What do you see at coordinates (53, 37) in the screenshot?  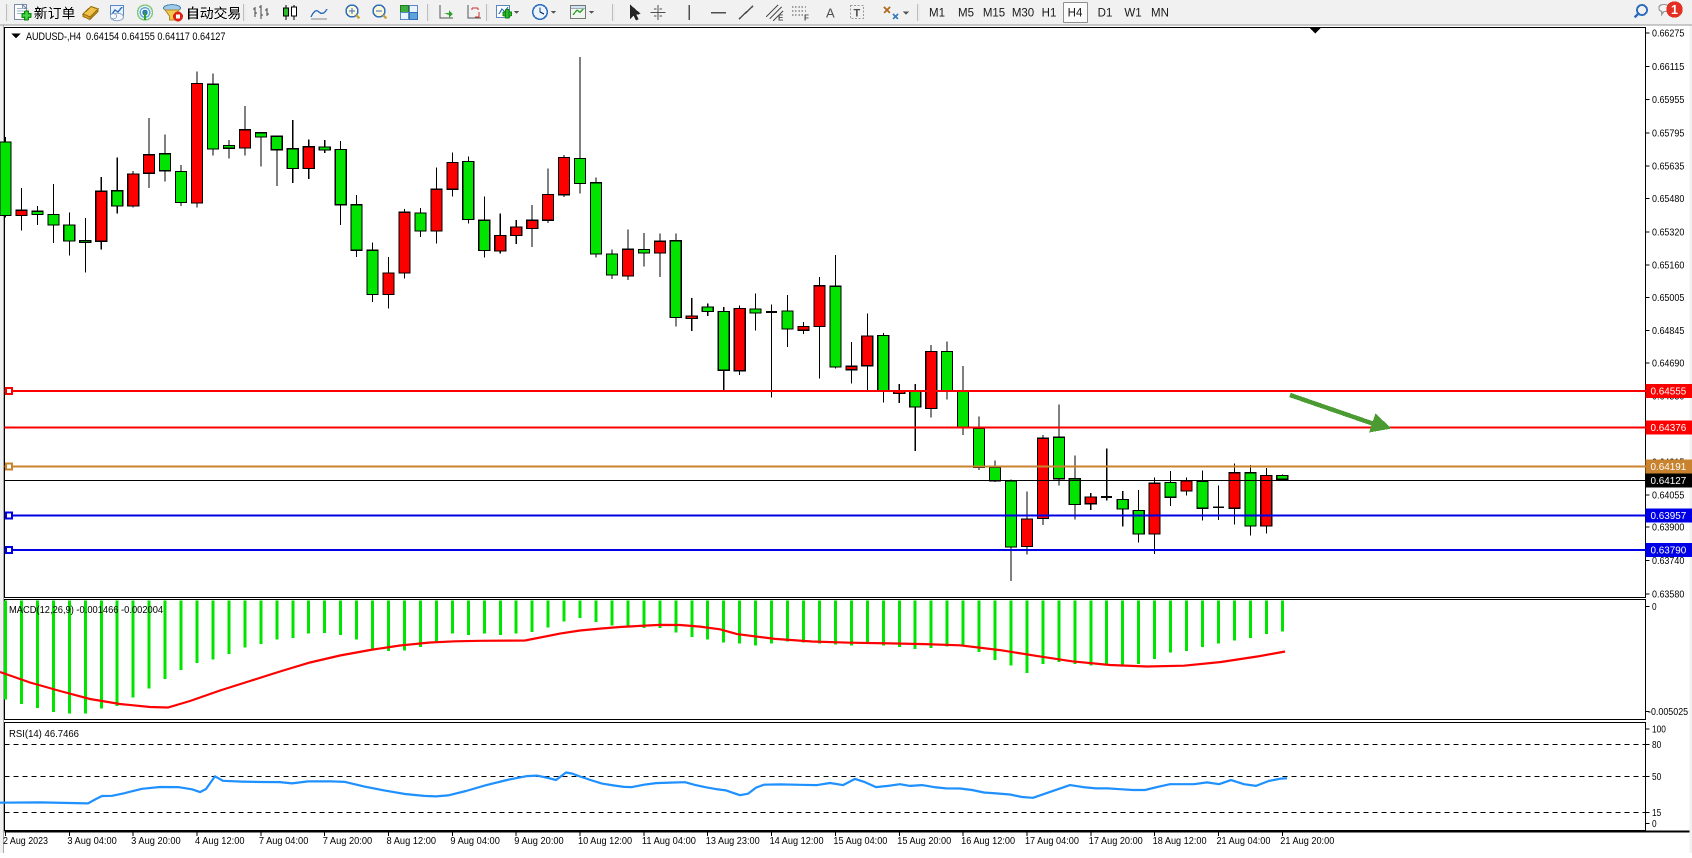 I see `svg-text: AUDUSD-,H4` at bounding box center [53, 37].